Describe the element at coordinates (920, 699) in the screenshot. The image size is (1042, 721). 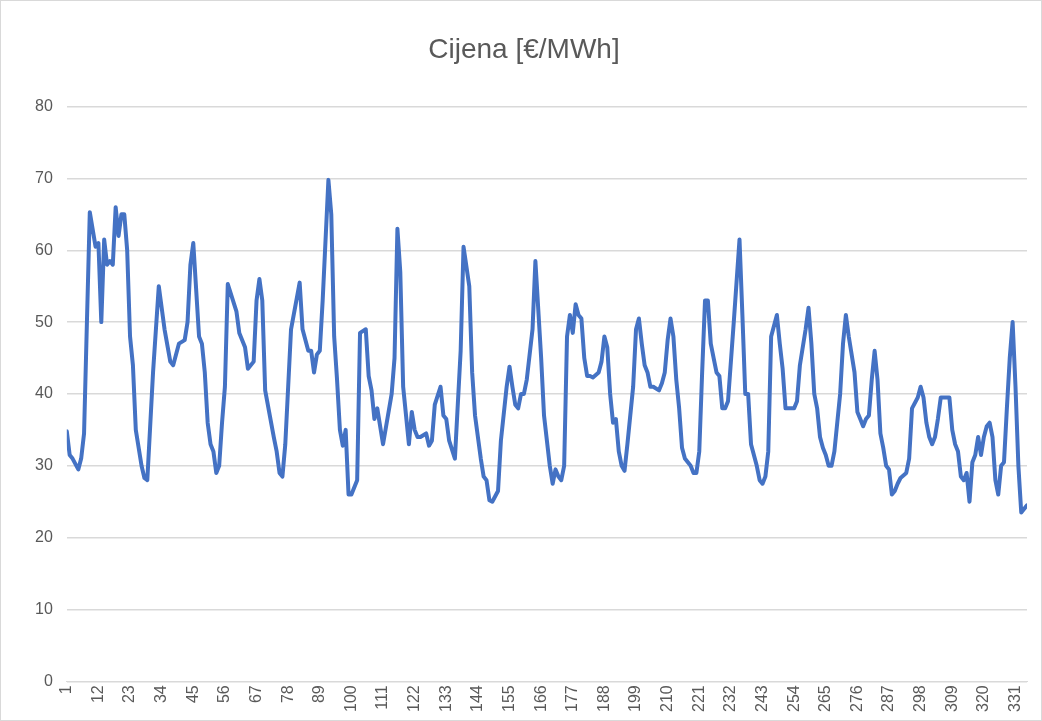
I see `x-tick-label: 298` at that location.